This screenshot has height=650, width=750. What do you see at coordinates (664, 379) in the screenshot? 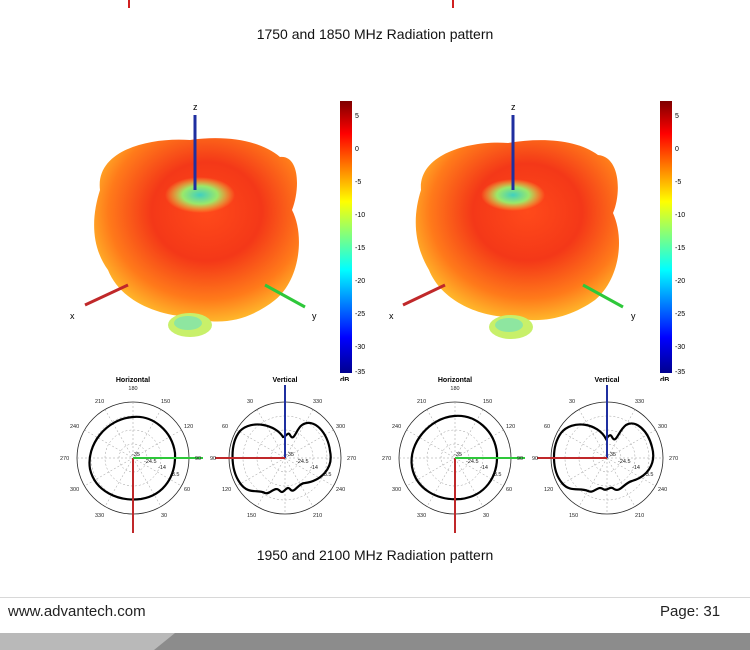
I see `cb-unit-right: dB` at bounding box center [664, 379].